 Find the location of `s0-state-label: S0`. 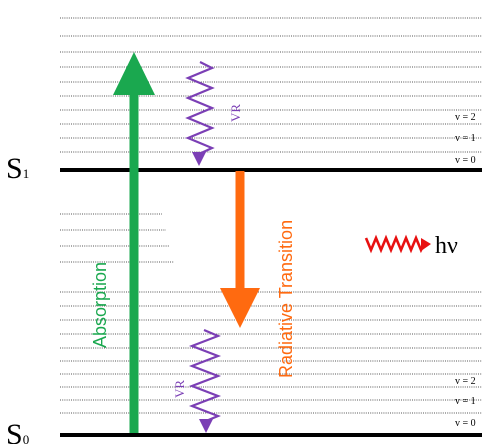

s0-state-label: S0 is located at coordinates (17, 431).